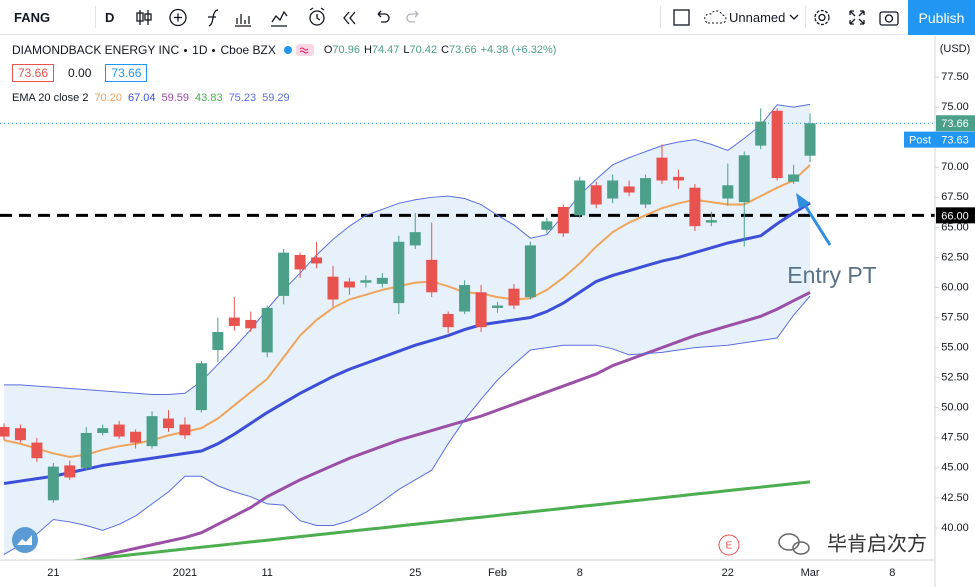 This screenshot has width=975, height=587. What do you see at coordinates (794, 17) in the screenshot?
I see `chevron` at bounding box center [794, 17].